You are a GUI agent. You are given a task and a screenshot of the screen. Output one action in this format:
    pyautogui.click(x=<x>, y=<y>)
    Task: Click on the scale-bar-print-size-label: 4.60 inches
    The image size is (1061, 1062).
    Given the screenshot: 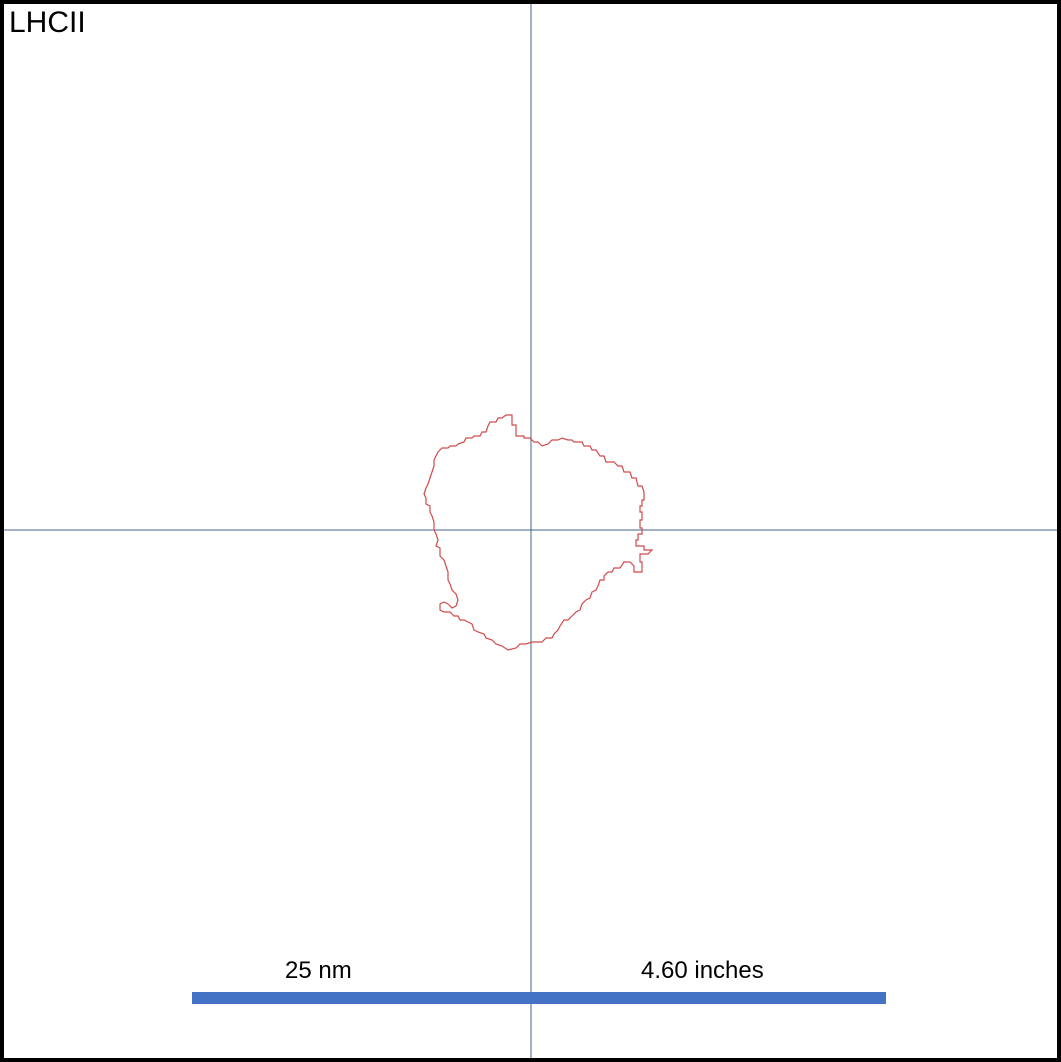 What is the action you would take?
    pyautogui.click(x=702, y=970)
    